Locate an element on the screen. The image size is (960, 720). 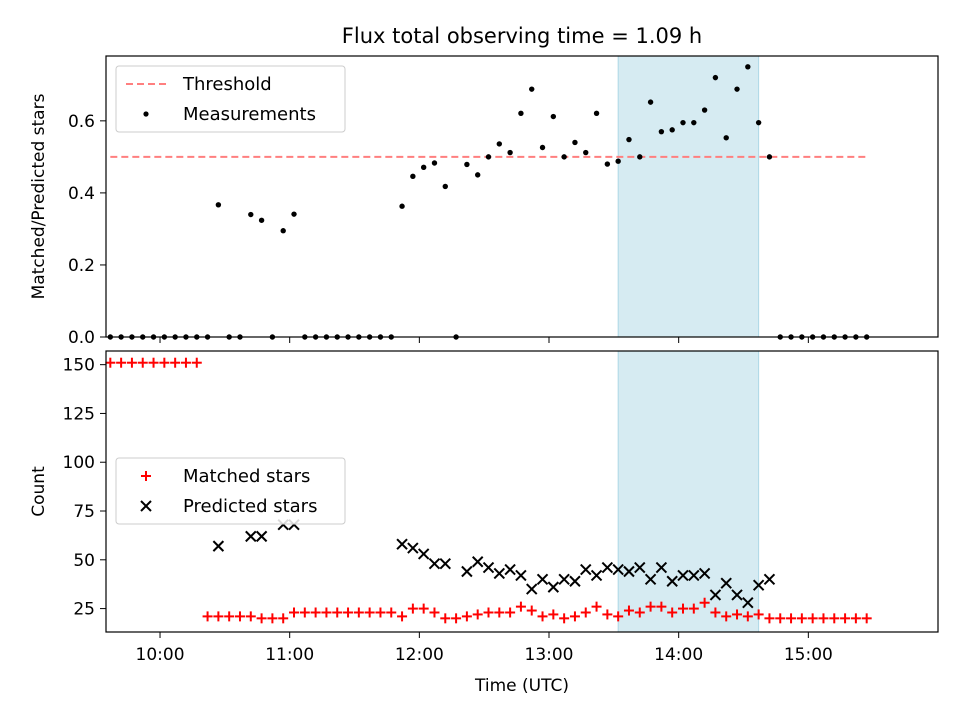
top-y-ticks: 0.0 0.2 0.4 0.6 is located at coordinates (87, 230).